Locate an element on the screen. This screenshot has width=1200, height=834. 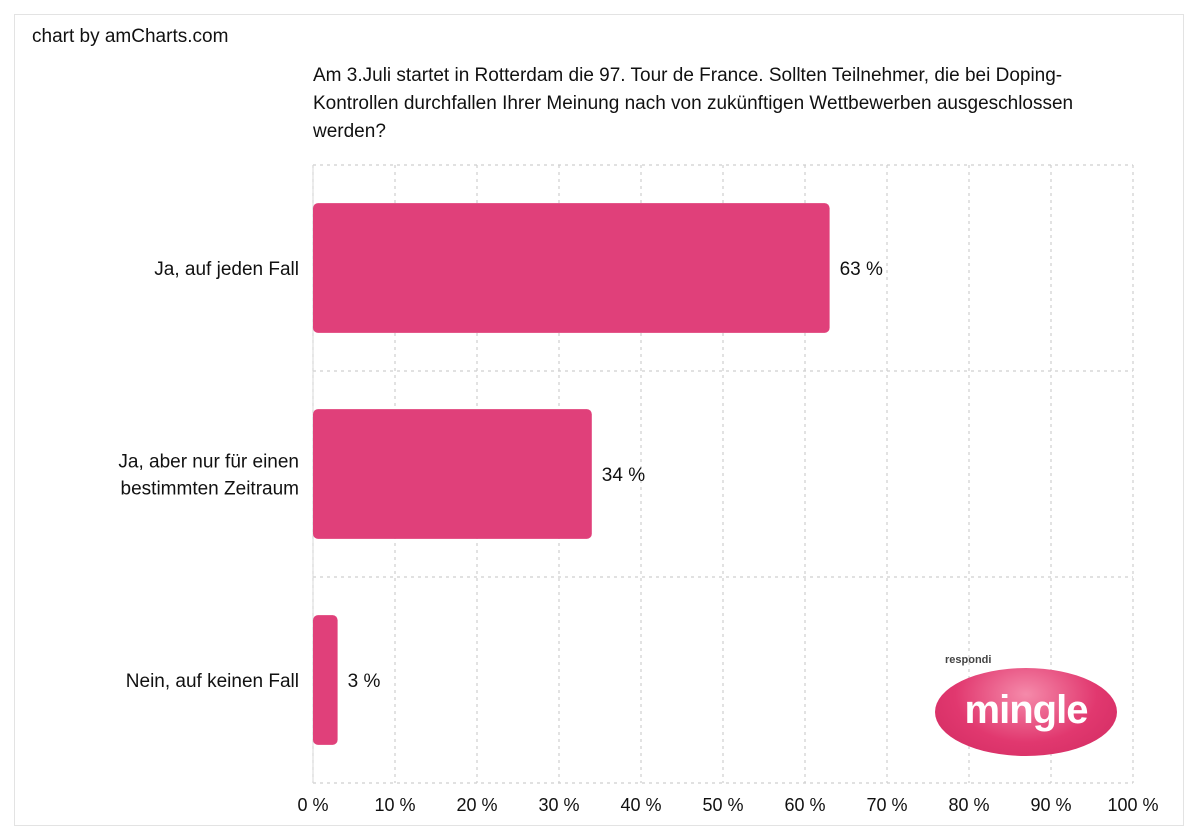
category-label-line: Ja, auf jeden Fall is located at coordinates (226, 269).